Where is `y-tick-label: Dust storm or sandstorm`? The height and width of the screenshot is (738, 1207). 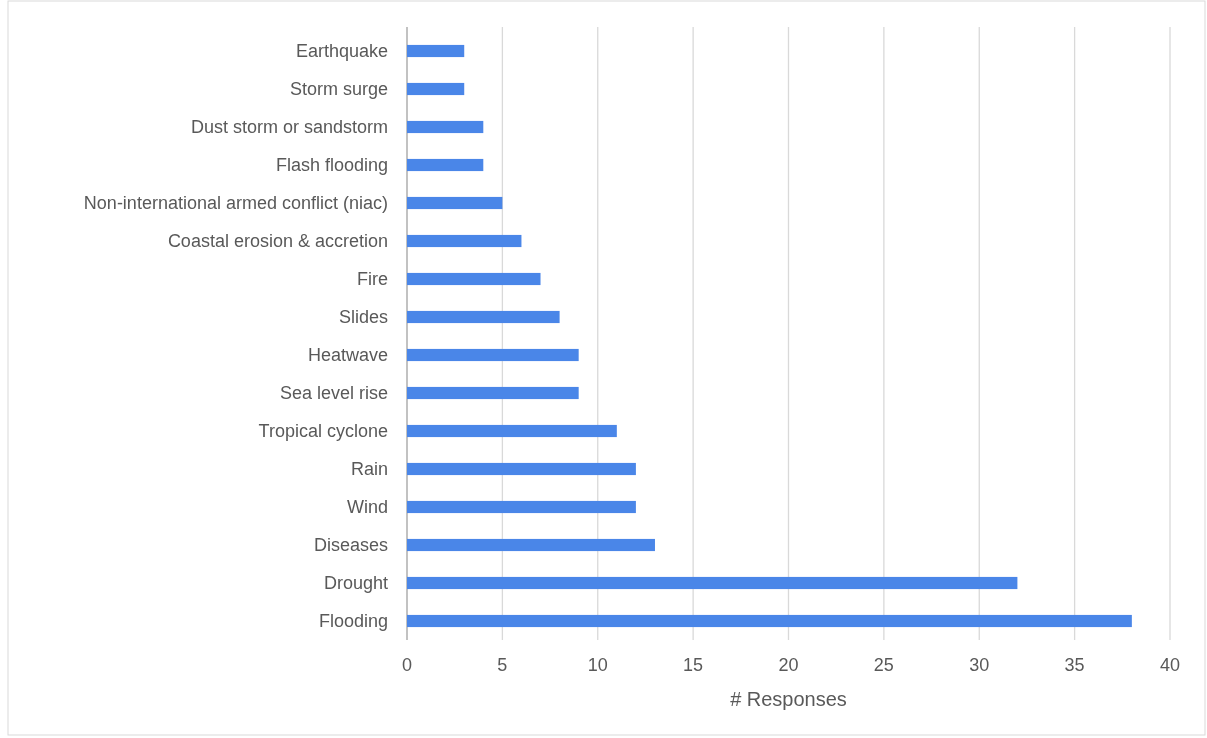 y-tick-label: Dust storm or sandstorm is located at coordinates (289, 127).